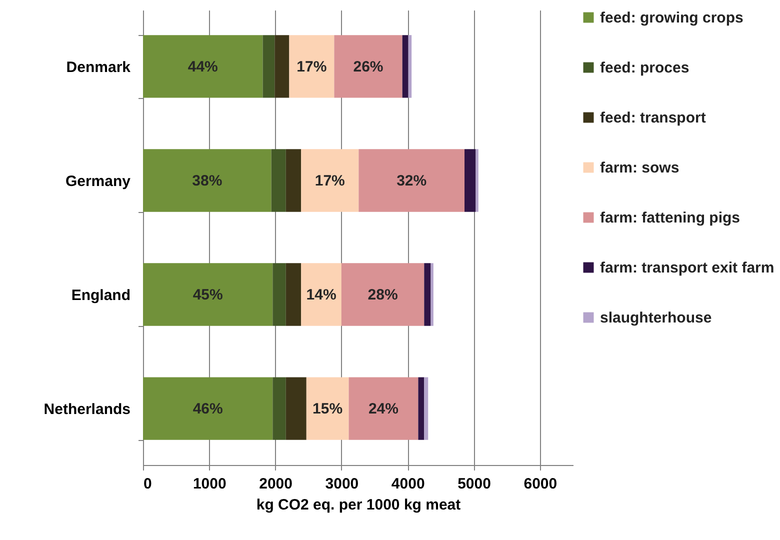 The image size is (780, 540). I want to click on legend-label: slaughterhouse, so click(656, 318).